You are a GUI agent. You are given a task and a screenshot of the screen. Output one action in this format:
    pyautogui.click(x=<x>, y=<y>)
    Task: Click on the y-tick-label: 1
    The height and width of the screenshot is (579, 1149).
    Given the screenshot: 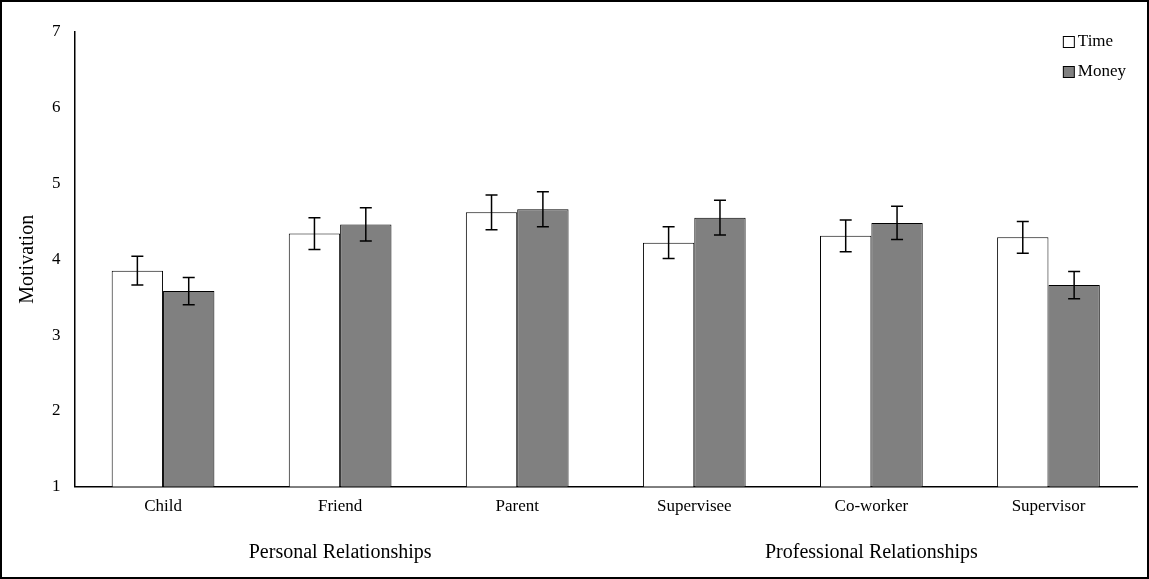 What is the action you would take?
    pyautogui.click(x=56, y=486)
    